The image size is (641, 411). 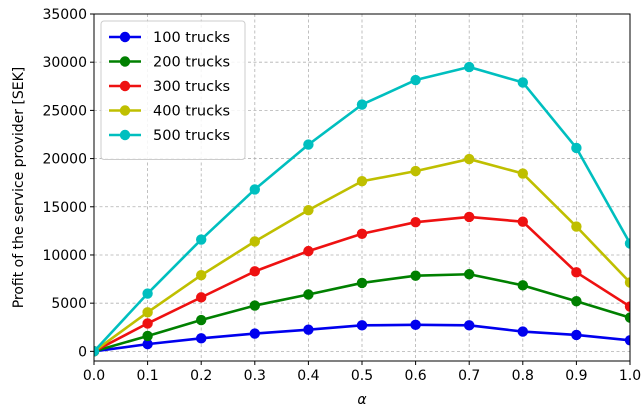 I want to click on legend-item: 200 trucks, so click(x=169, y=63).